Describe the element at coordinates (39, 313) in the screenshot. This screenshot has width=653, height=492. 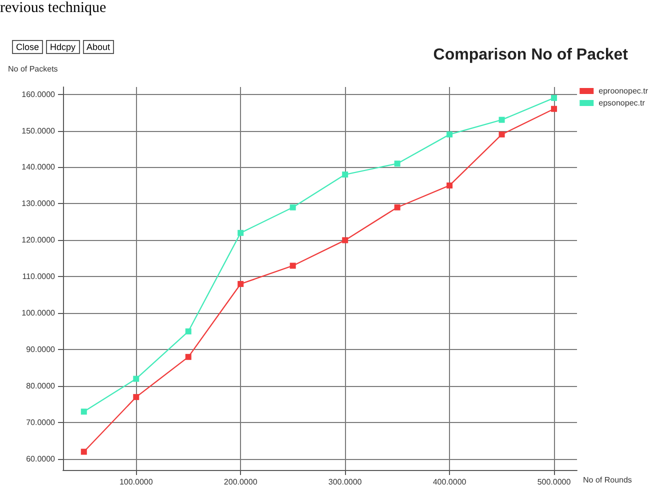
I see `y-tick-label: 100.0000` at that location.